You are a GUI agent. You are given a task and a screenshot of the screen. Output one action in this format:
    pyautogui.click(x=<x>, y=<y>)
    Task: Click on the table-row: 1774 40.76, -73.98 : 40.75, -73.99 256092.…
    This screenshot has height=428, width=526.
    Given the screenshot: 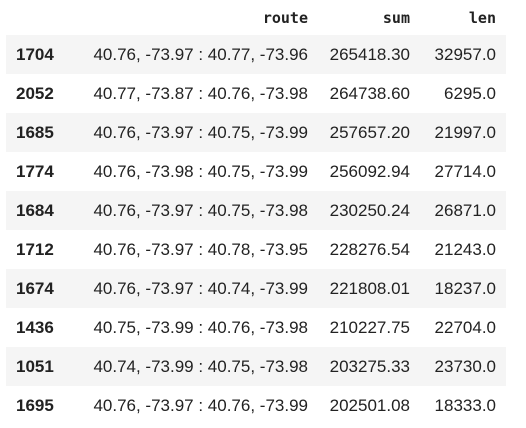 What is the action you would take?
    pyautogui.click(x=256, y=171)
    